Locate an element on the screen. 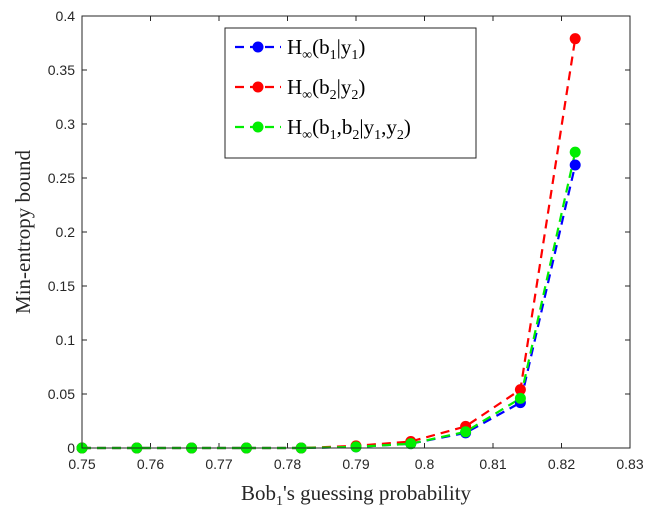 This screenshot has height=513, width=662. y-tick-label: 0.4 is located at coordinates (66, 16).